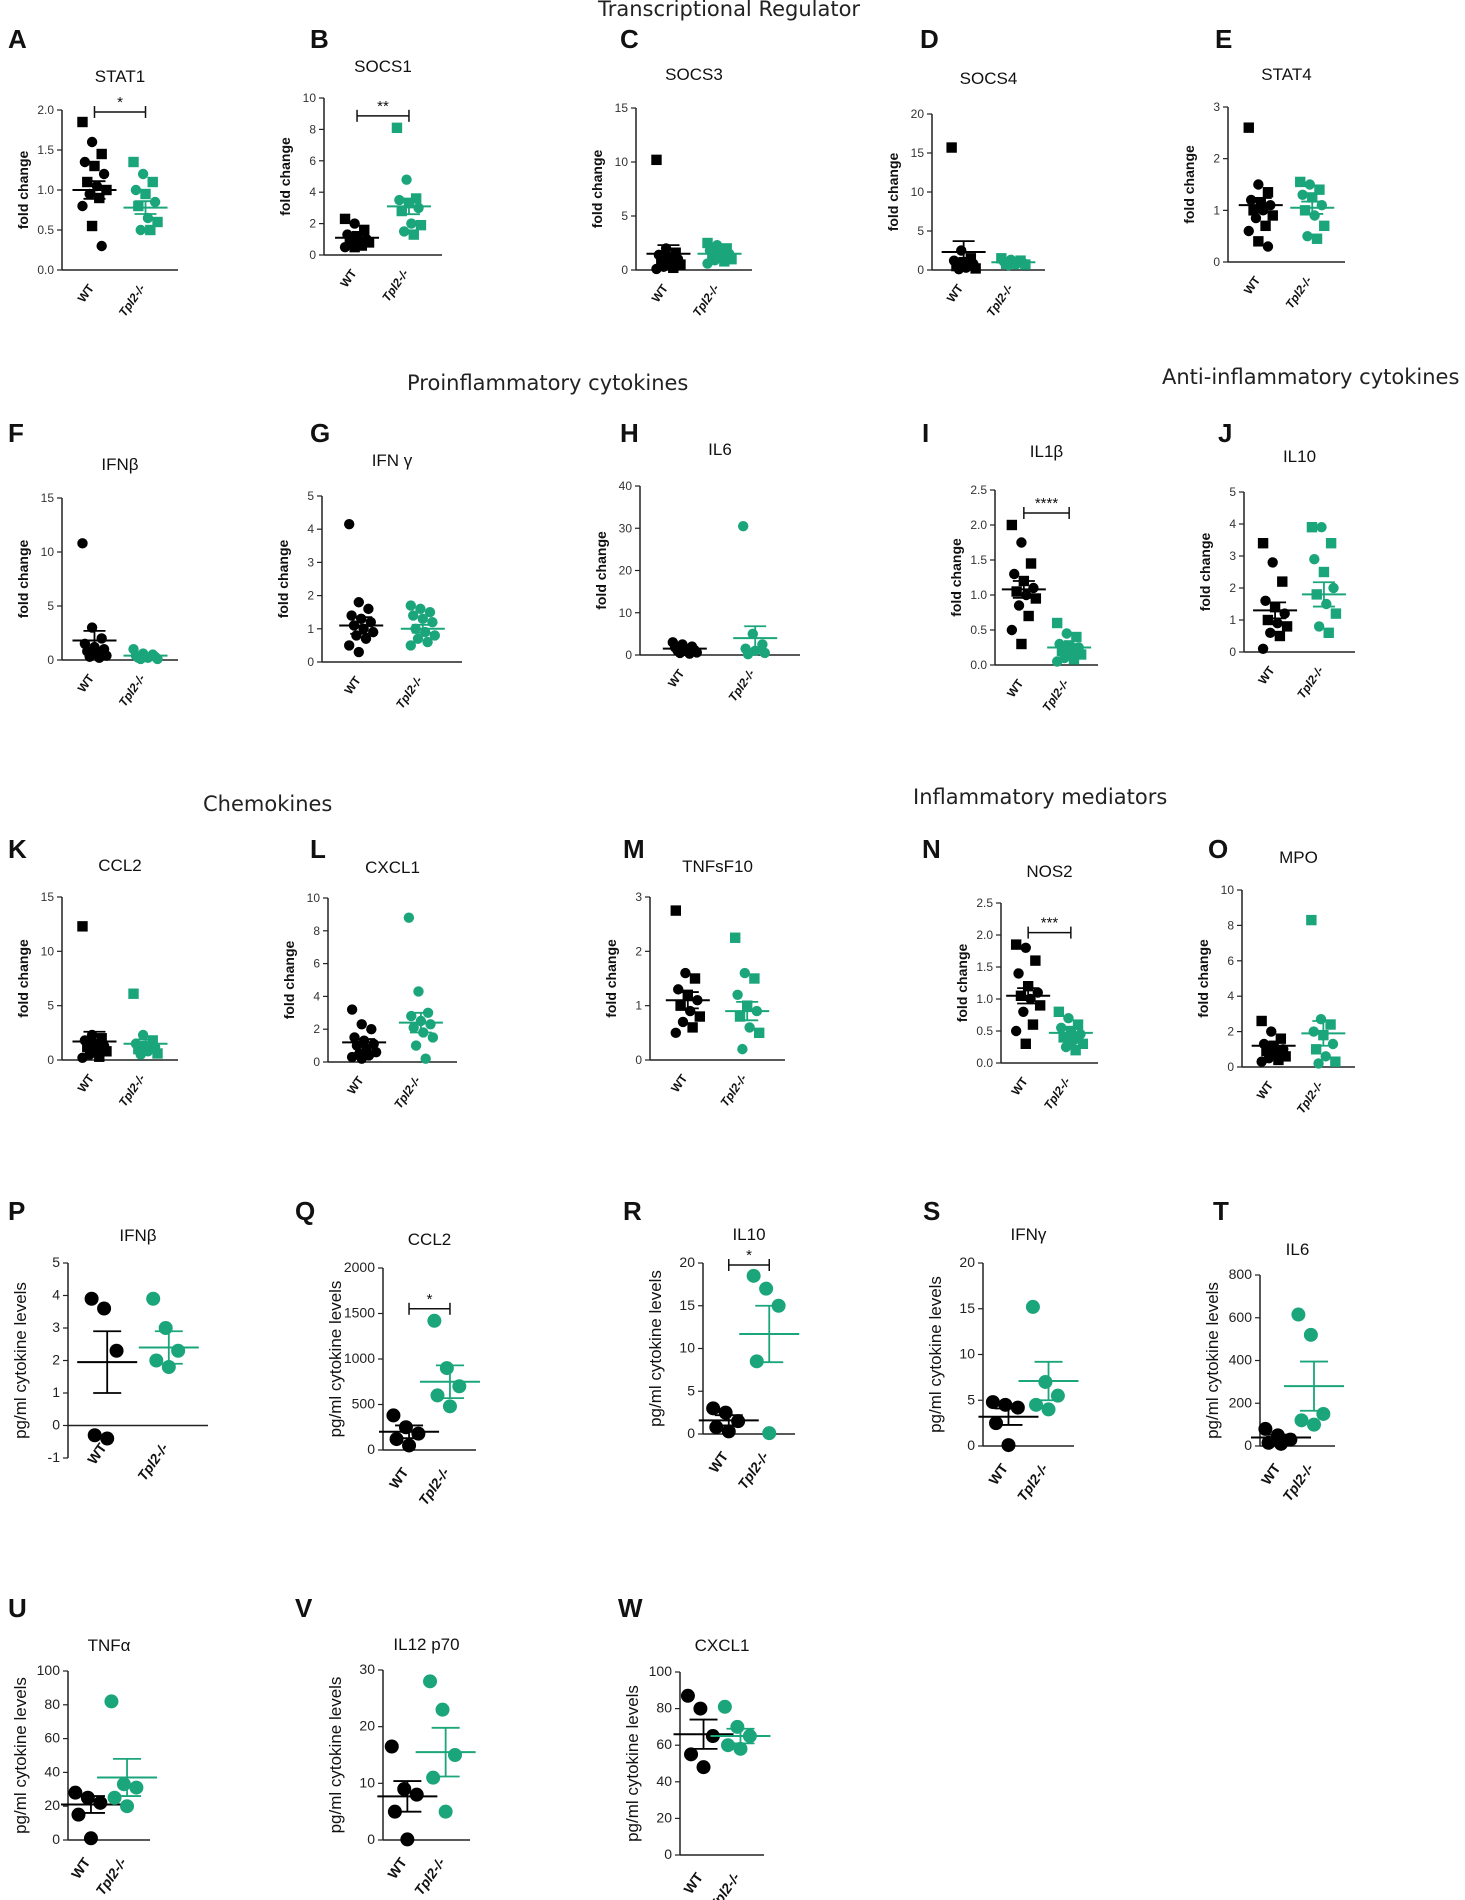  What do you see at coordinates (119, 464) in the screenshot?
I see `plot-title: IFNβ` at bounding box center [119, 464].